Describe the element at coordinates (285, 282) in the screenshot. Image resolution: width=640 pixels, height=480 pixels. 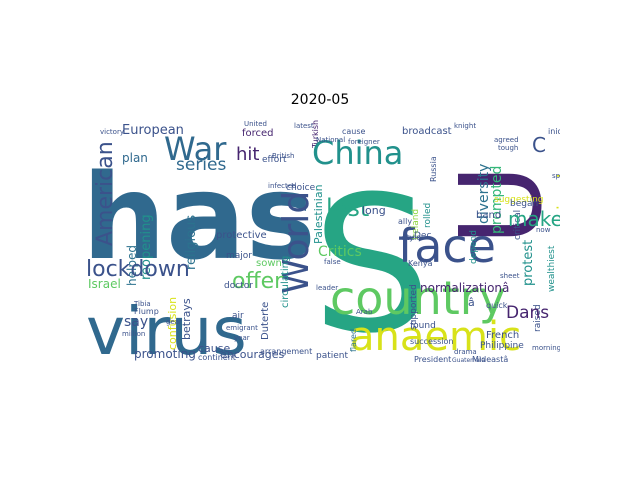
I see `word-circulating: circulating` at that location.